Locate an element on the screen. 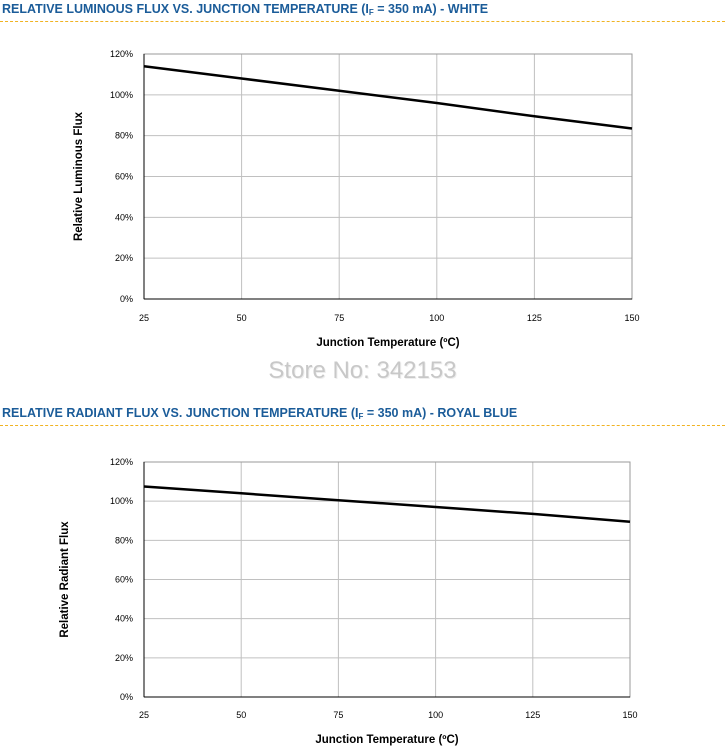 Image resolution: width=725 pixels, height=748 pixels. chart-2-title-sub: F is located at coordinates (361, 416).